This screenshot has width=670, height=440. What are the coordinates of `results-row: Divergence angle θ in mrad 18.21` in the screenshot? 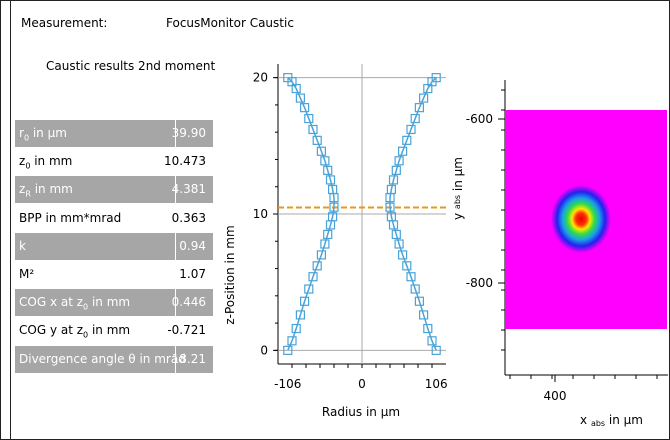 It's located at (114, 359).